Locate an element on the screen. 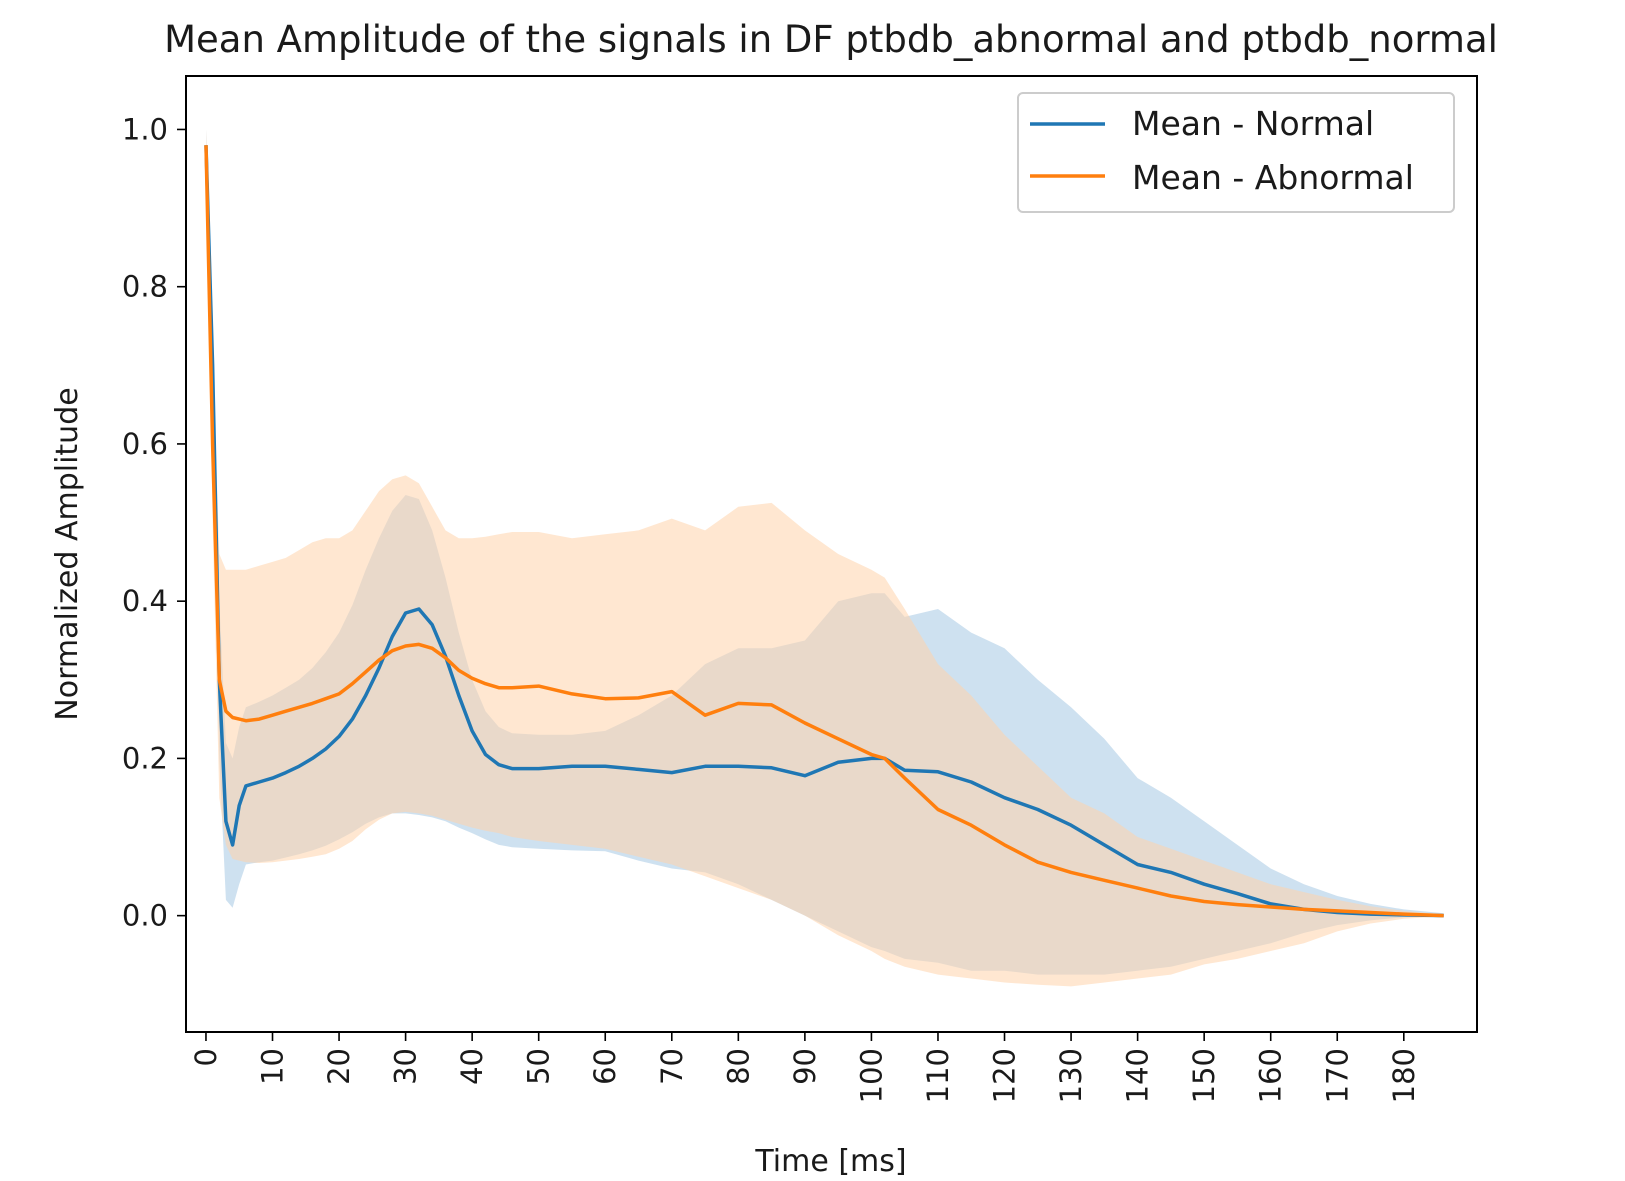  x-tick-label: 70 is located at coordinates (672, 1066).